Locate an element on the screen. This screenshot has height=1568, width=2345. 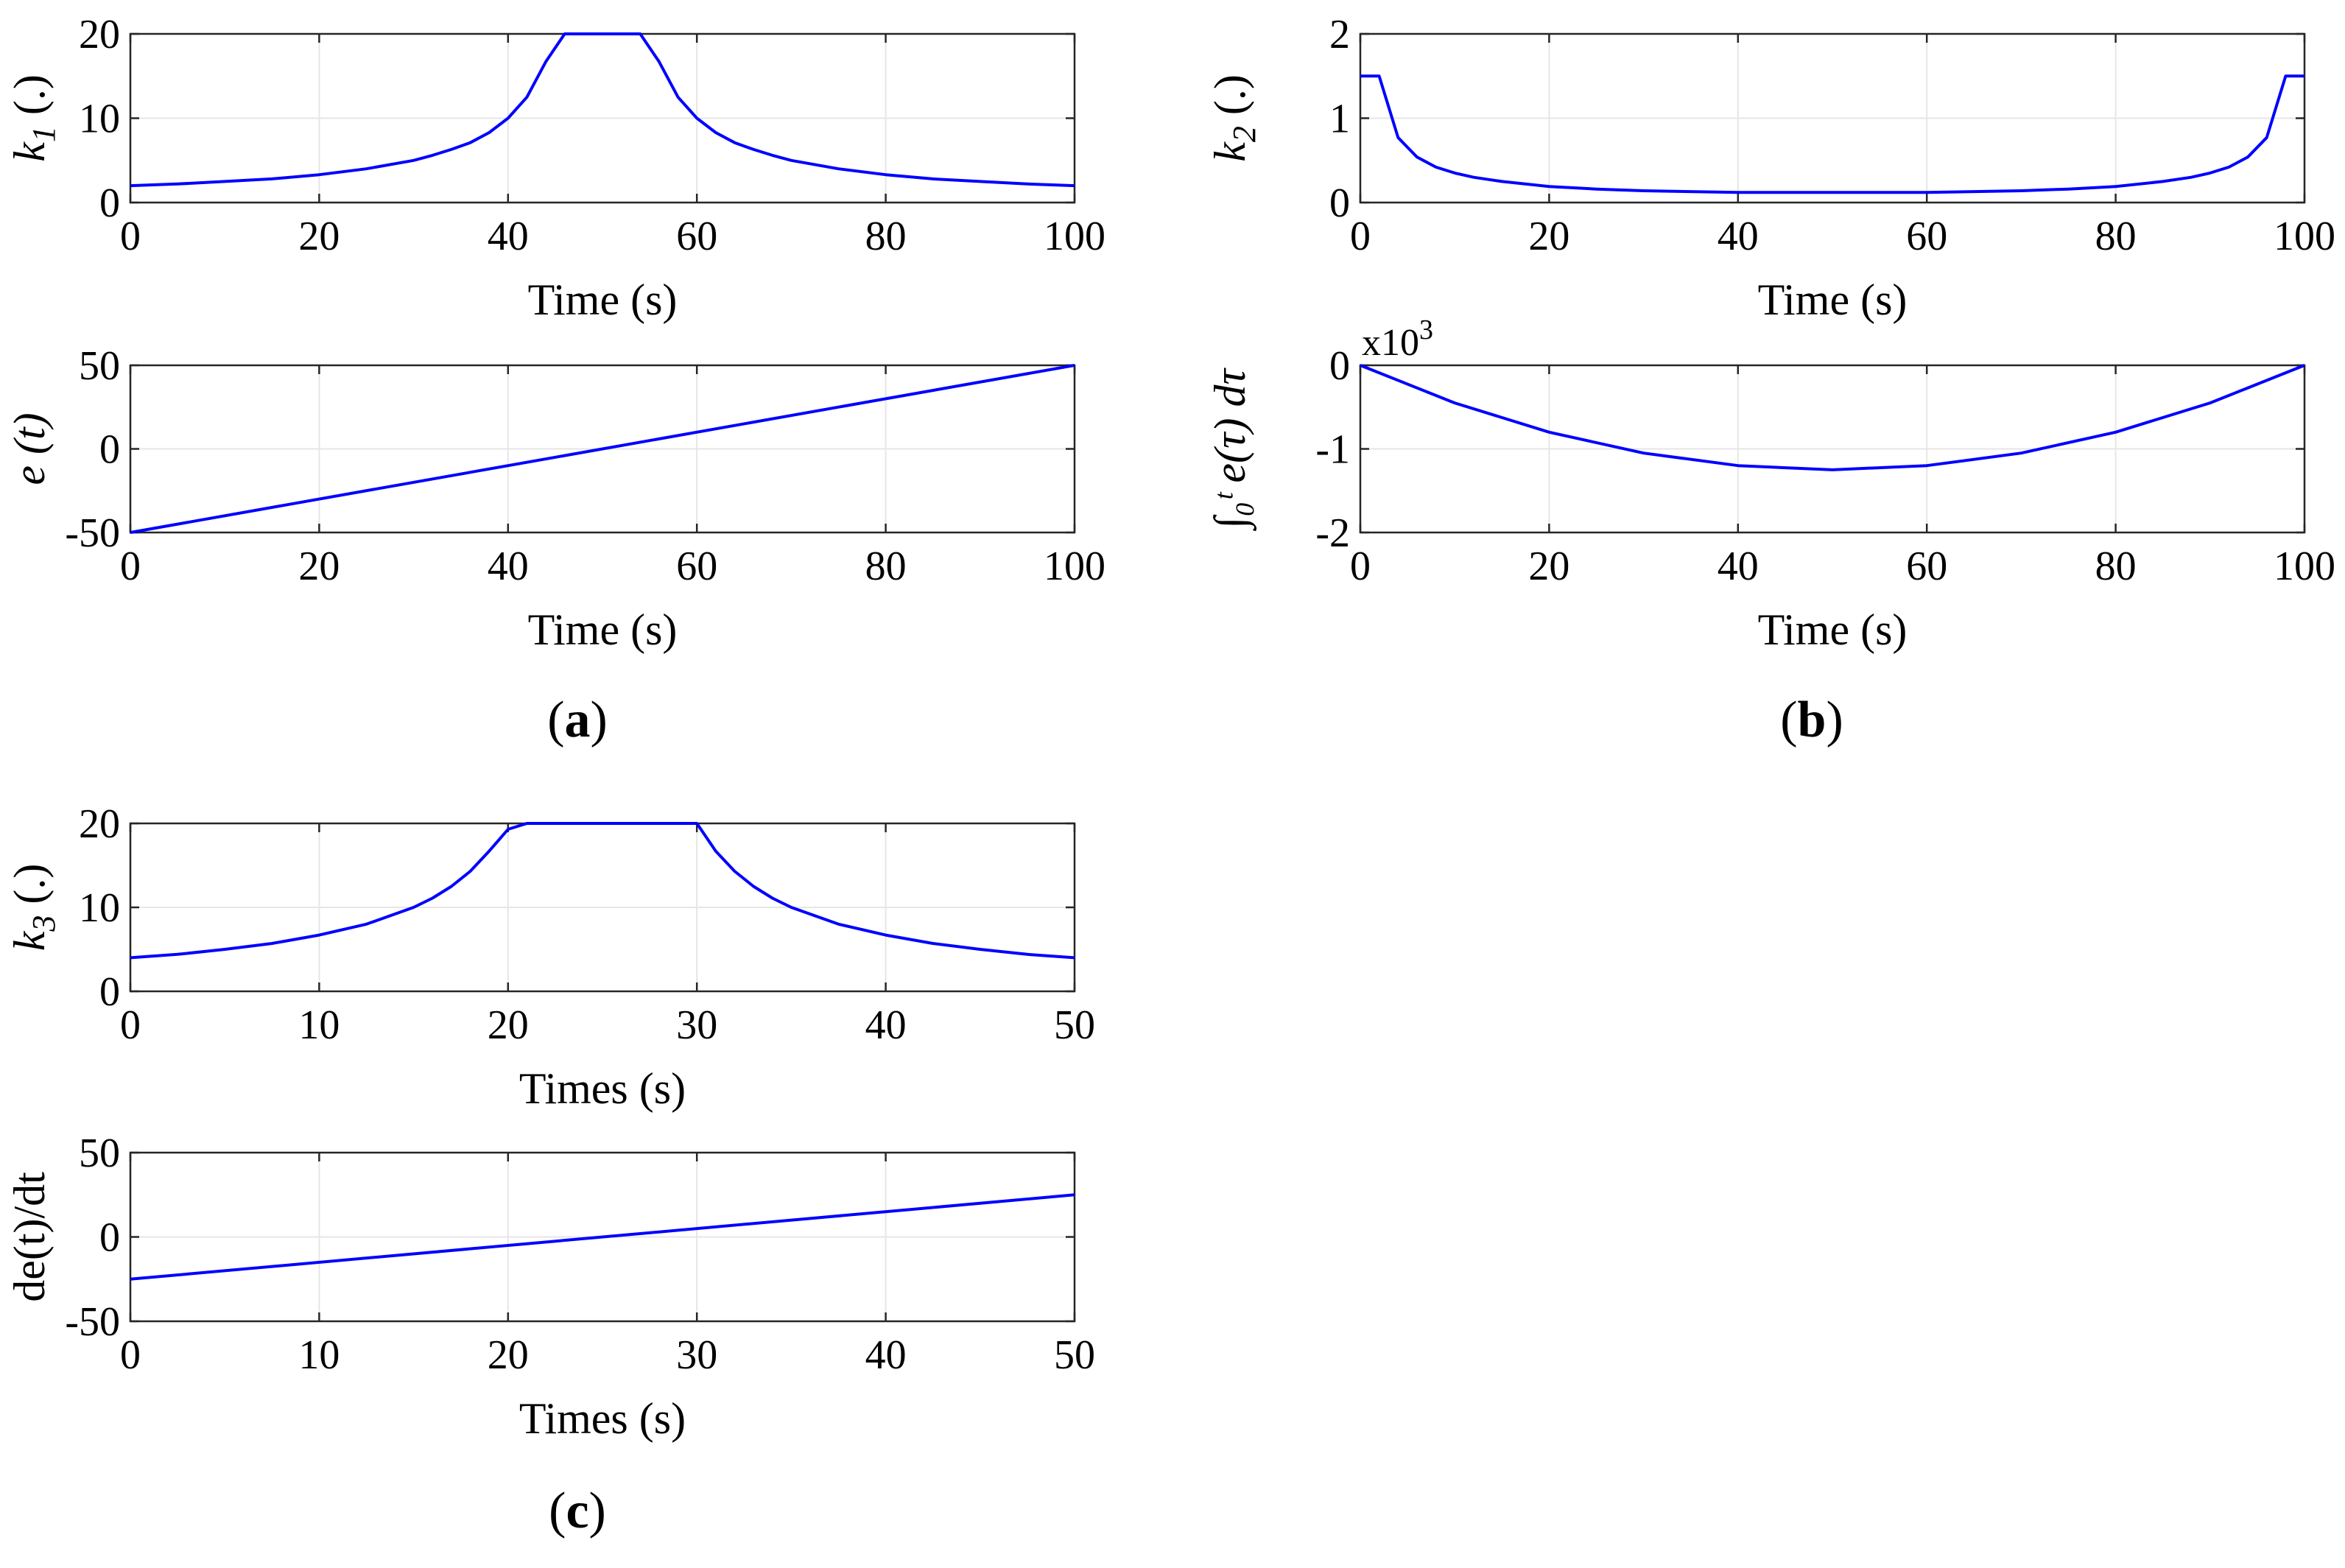
axis-multiplier: x103 is located at coordinates (1397, 339).